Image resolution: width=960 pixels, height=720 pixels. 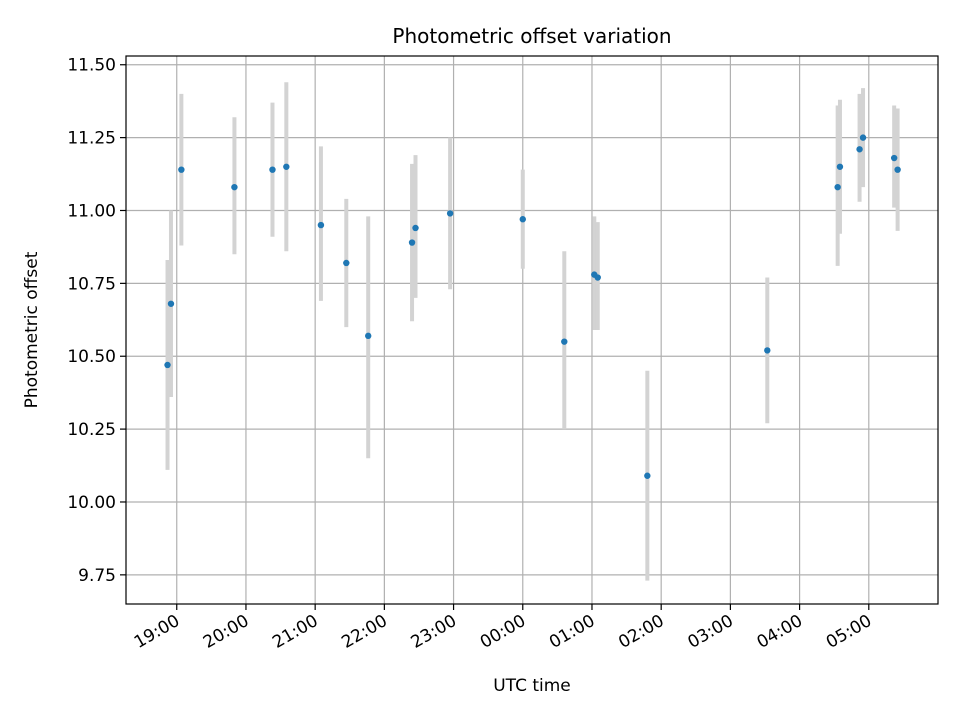 What do you see at coordinates (91, 139) in the screenshot?
I see `y-tick-label: 11.25` at bounding box center [91, 139].